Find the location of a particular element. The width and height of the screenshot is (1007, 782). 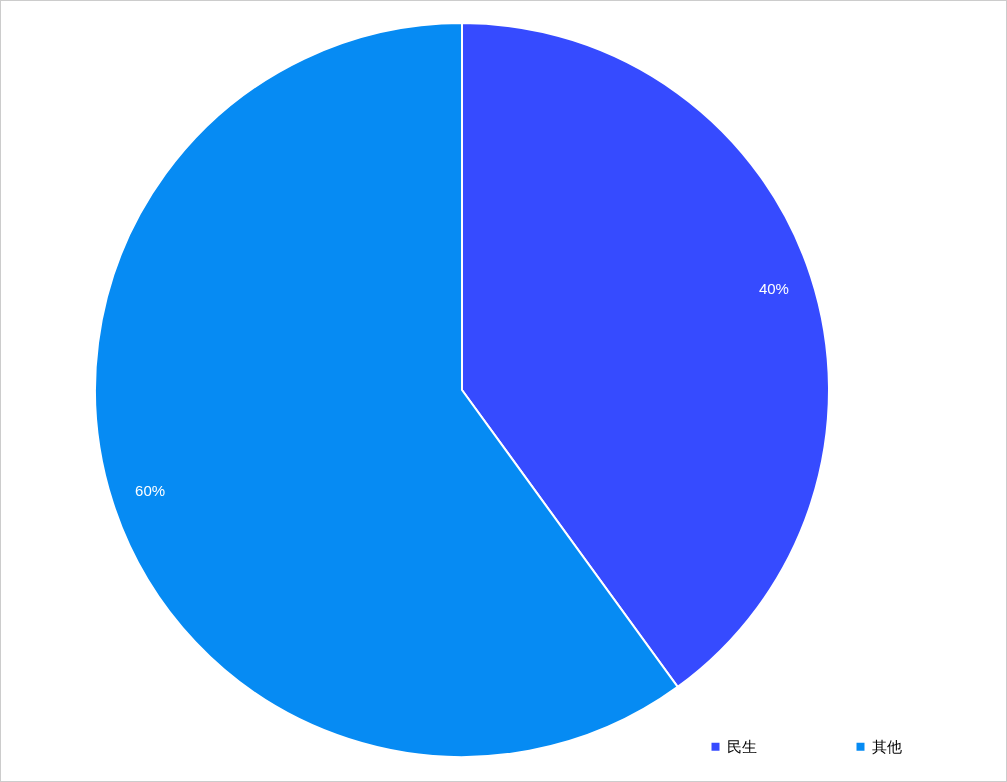

data-label: 40% is located at coordinates (773, 288).